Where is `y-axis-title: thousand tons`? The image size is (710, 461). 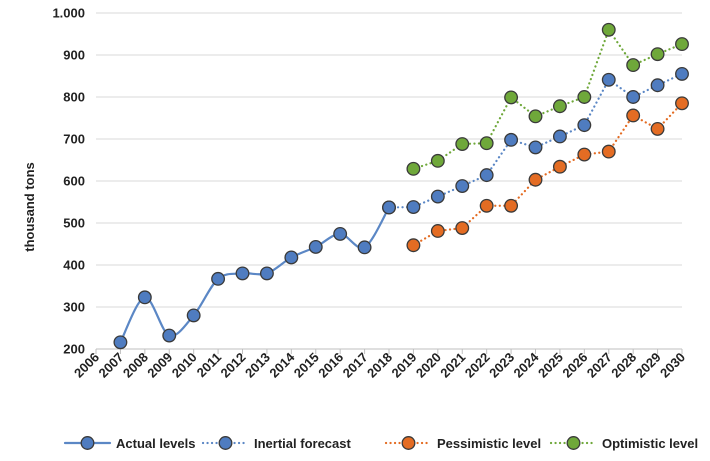
y-axis-title: thousand tons is located at coordinates (29, 207).